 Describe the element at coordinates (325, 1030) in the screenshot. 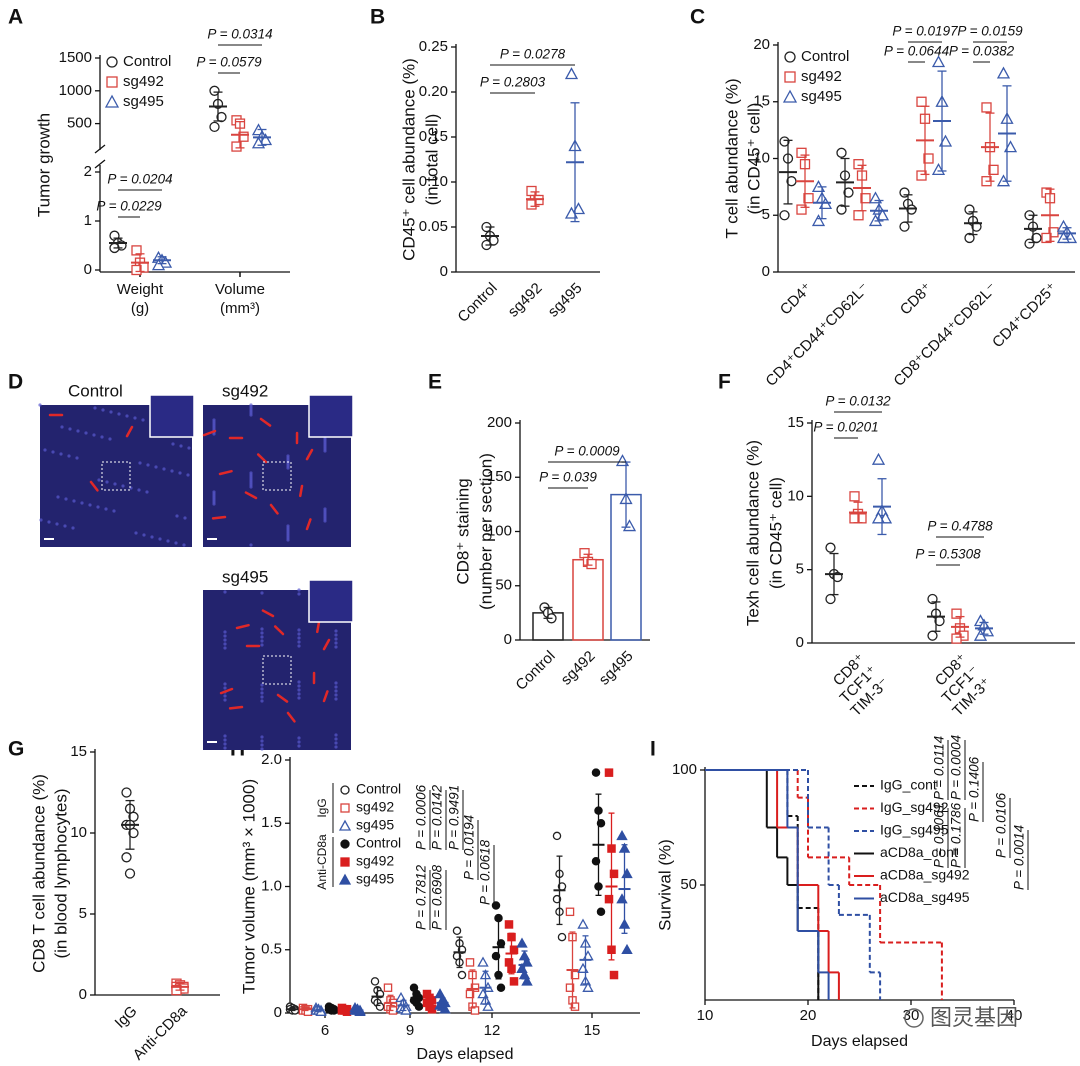

I see `x-tick-label: 6` at that location.